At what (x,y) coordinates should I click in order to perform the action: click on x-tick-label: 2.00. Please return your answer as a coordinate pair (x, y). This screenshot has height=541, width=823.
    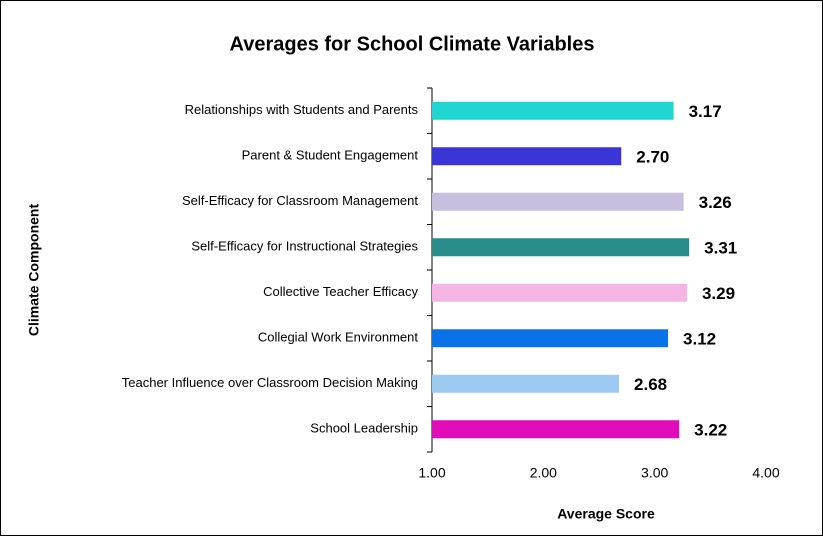
    Looking at the image, I should click on (543, 473).